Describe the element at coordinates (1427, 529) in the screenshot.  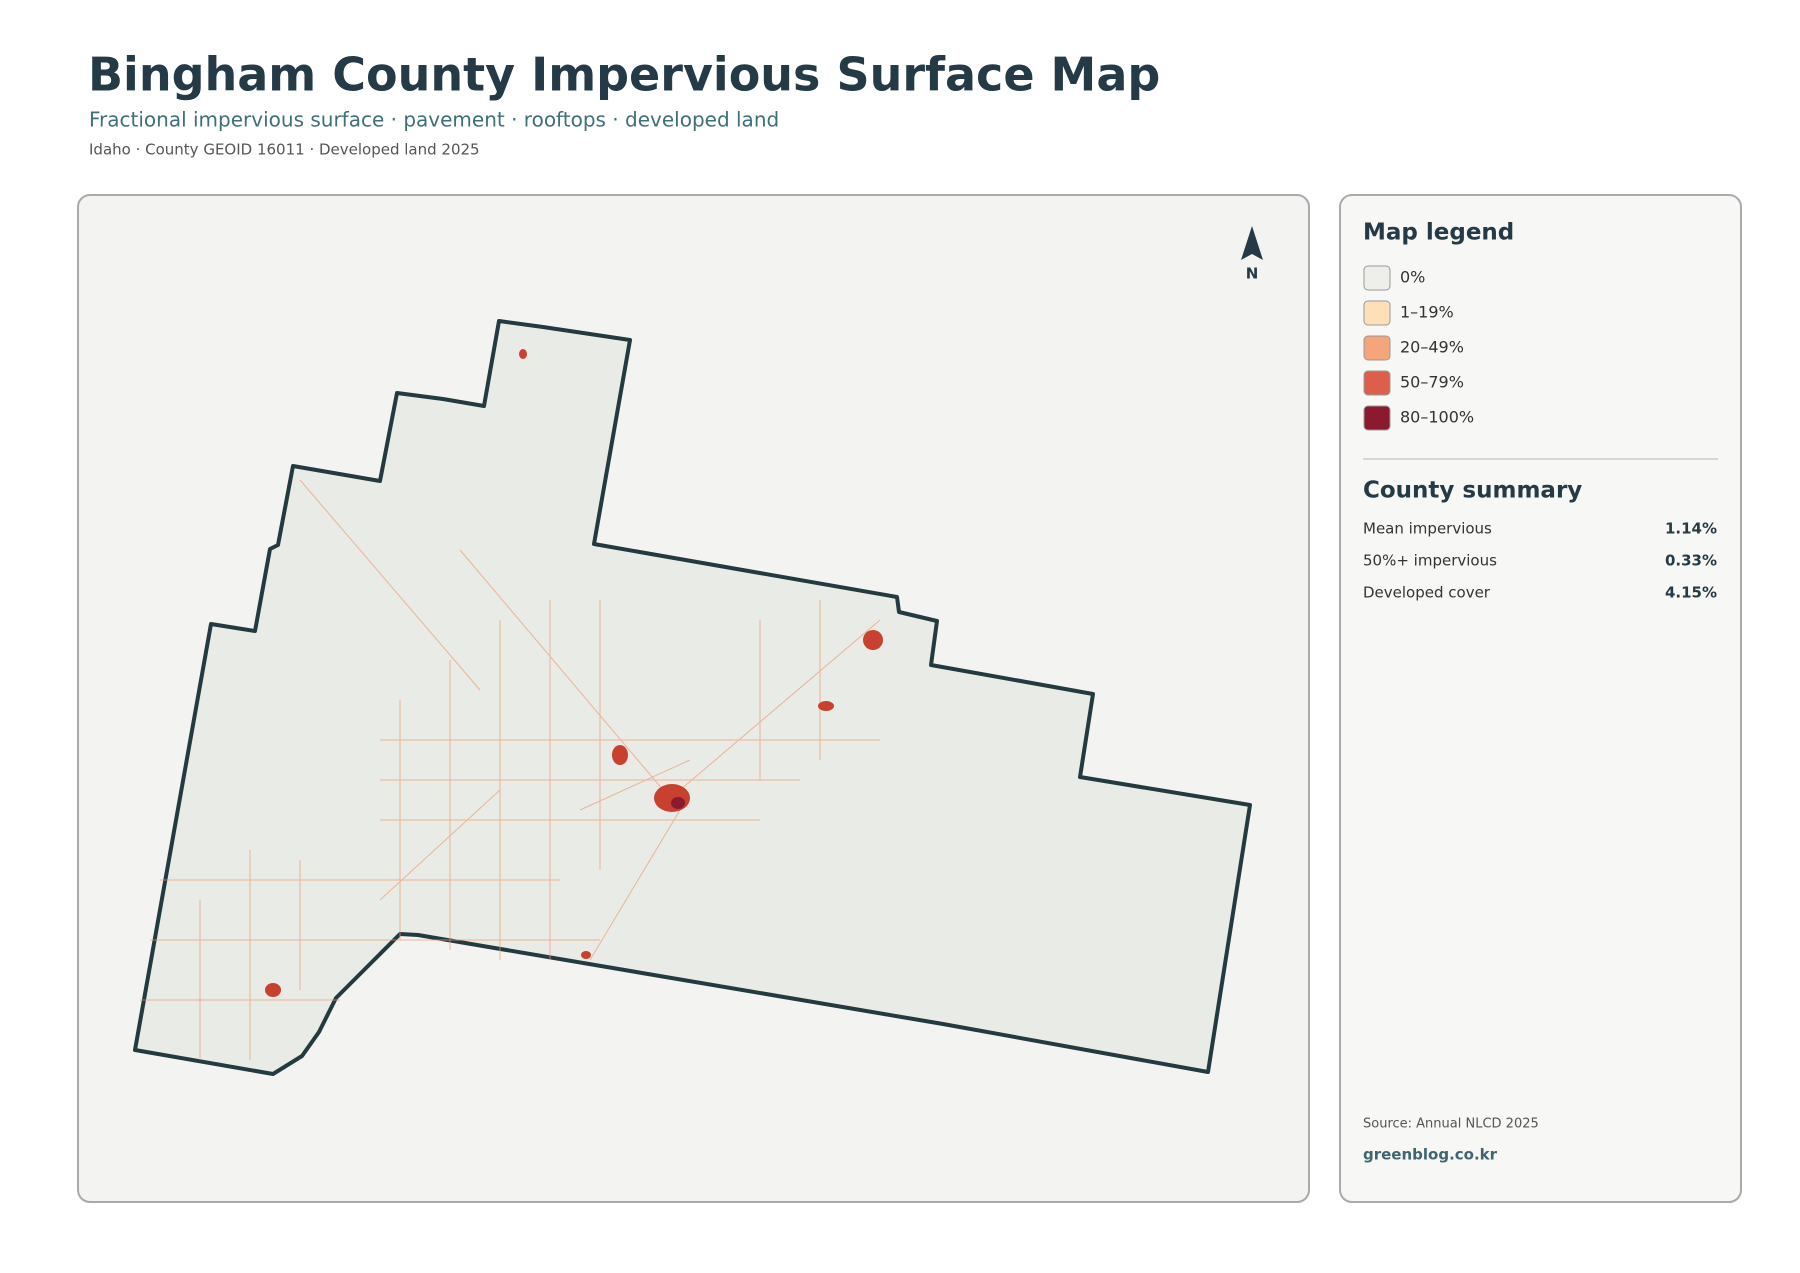
I see `summary-label: Mean impervious` at that location.